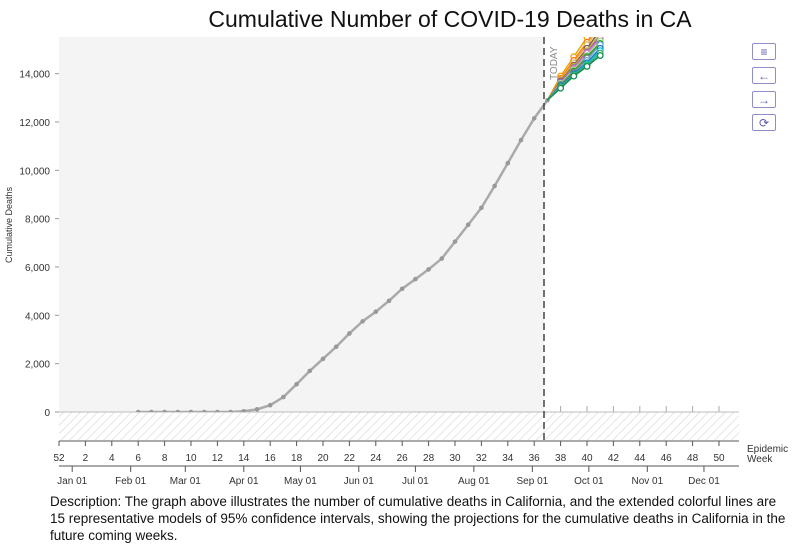 The width and height of the screenshot is (805, 559). What do you see at coordinates (191, 458) in the screenshot?
I see `week-tick-label: 10` at bounding box center [191, 458].